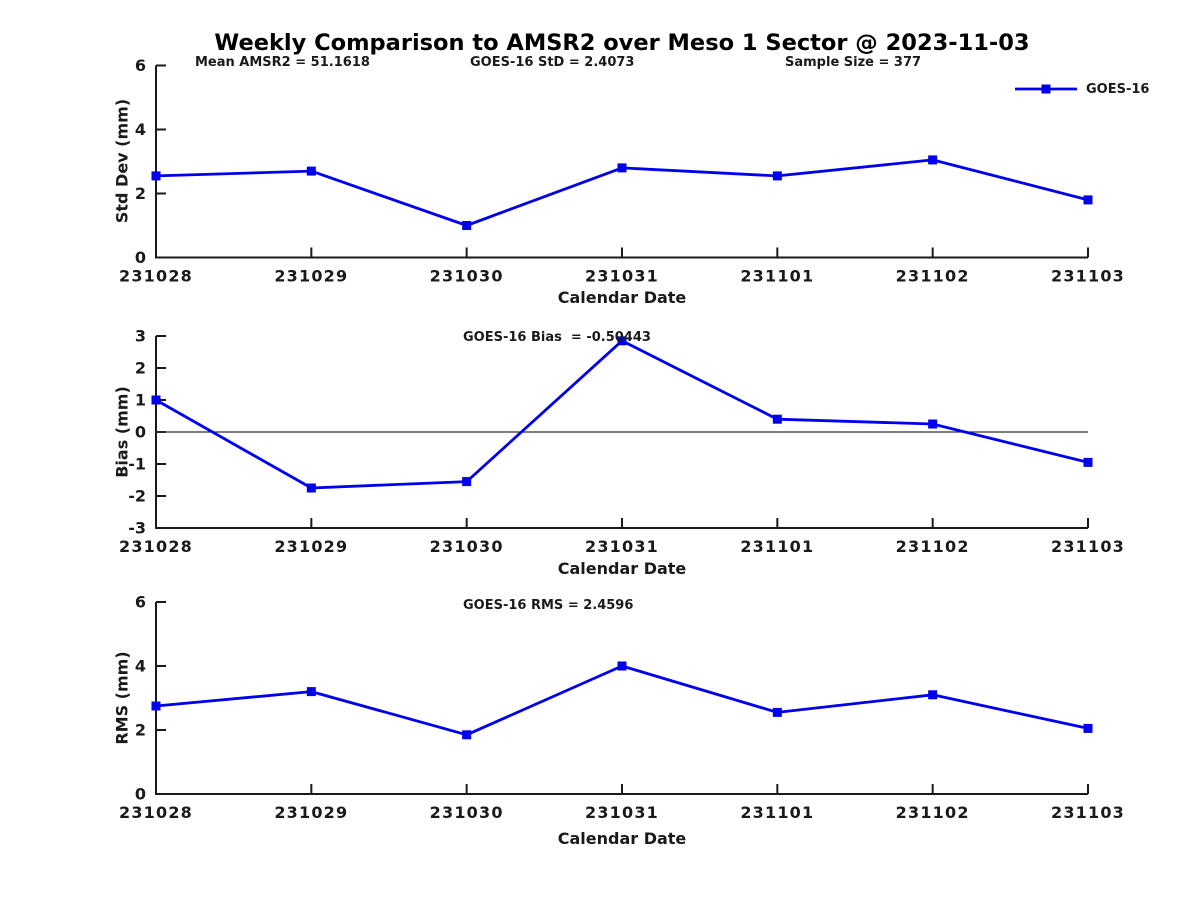 The image size is (1200, 900). What do you see at coordinates (282, 62) in the screenshot?
I see `stat-mean-amsr2: Mean AMSR2 = 51.1618` at bounding box center [282, 62].